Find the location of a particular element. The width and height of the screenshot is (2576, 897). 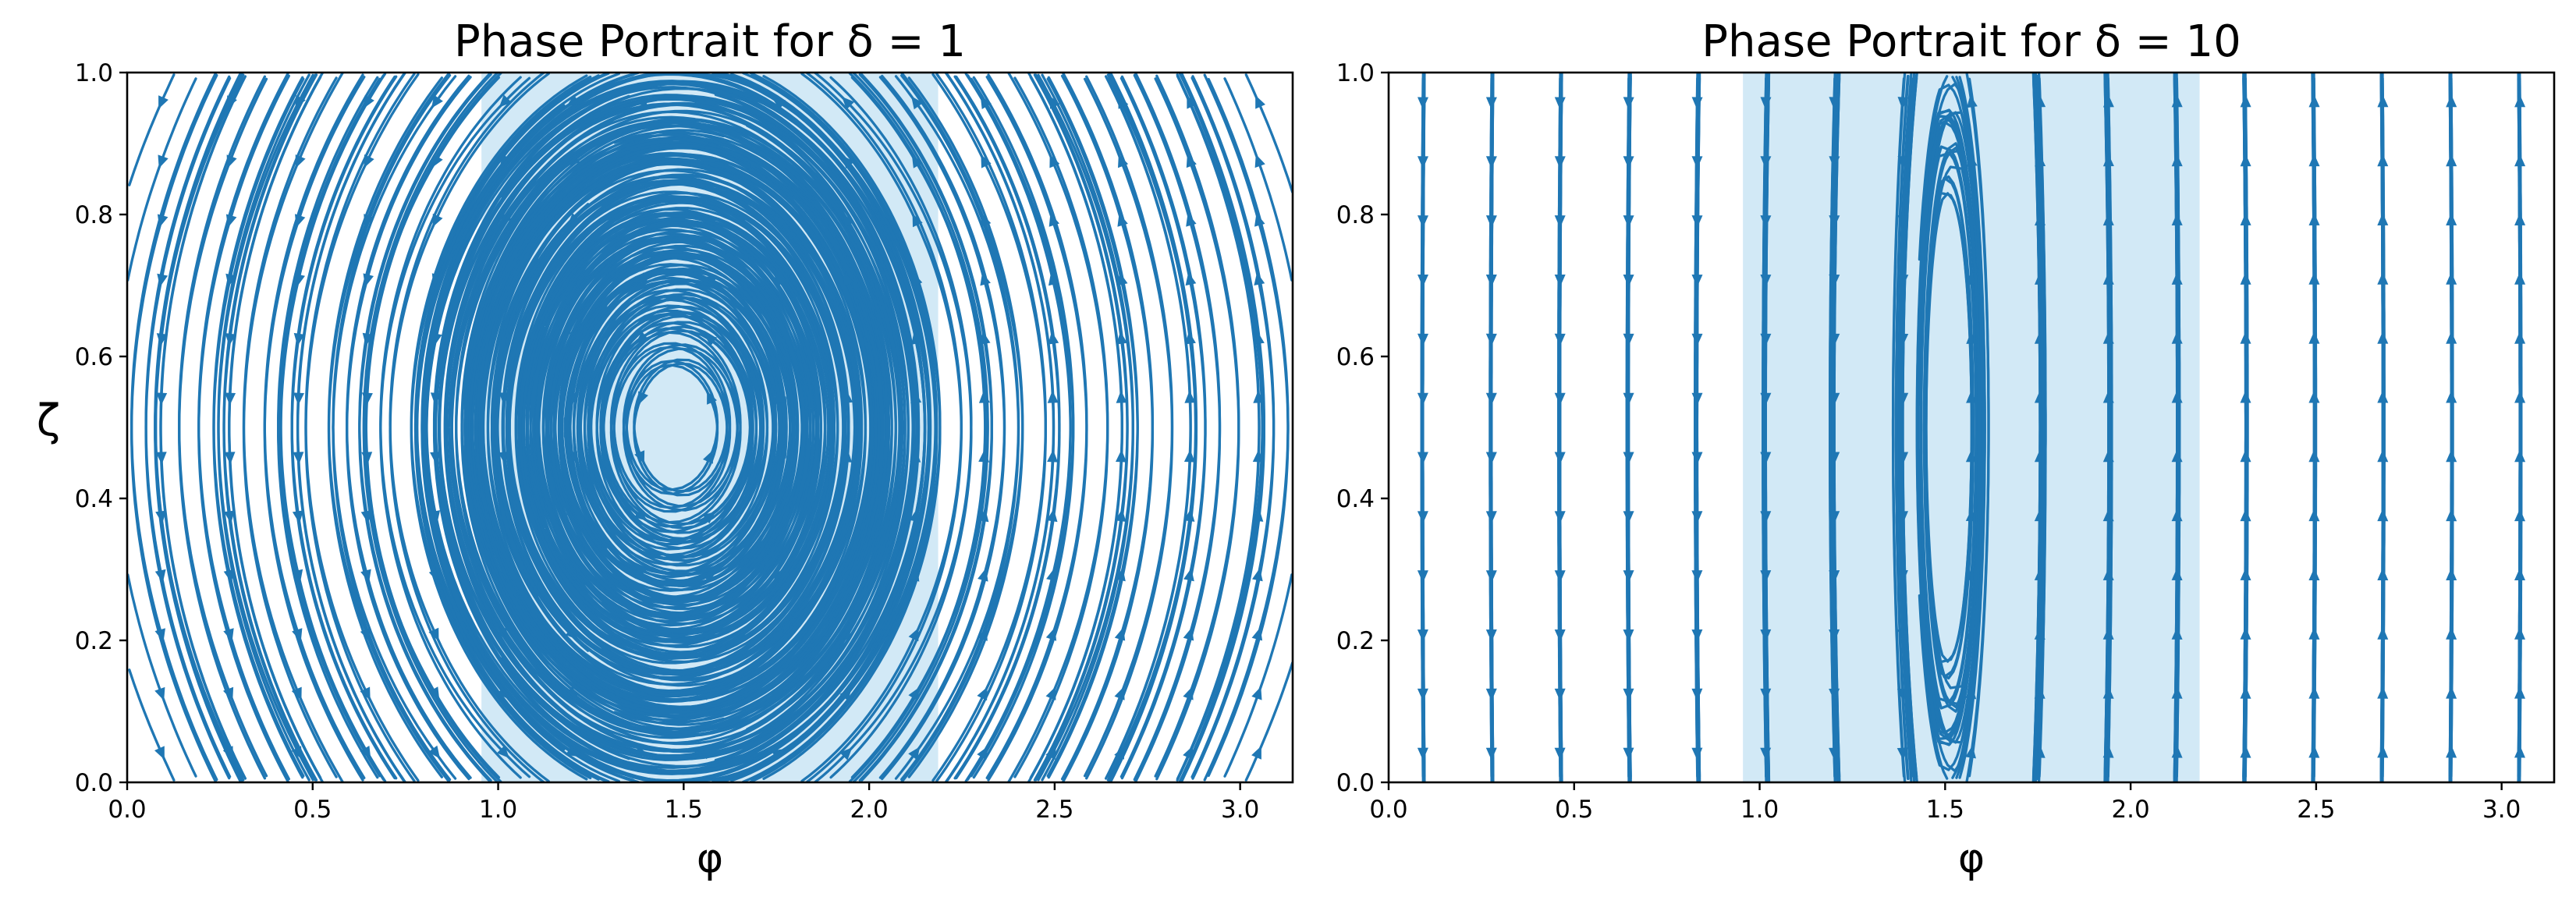

x-tick-label: 0.0 is located at coordinates (127, 810).